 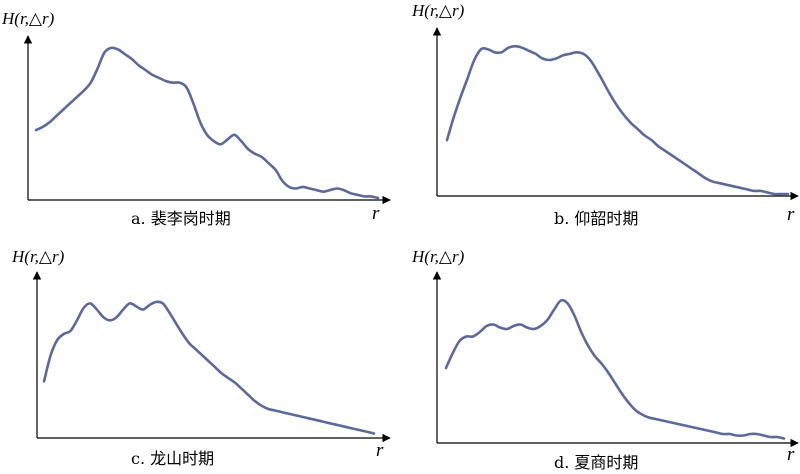 I want to click on panel-d-xlabel: r, so click(x=791, y=454).